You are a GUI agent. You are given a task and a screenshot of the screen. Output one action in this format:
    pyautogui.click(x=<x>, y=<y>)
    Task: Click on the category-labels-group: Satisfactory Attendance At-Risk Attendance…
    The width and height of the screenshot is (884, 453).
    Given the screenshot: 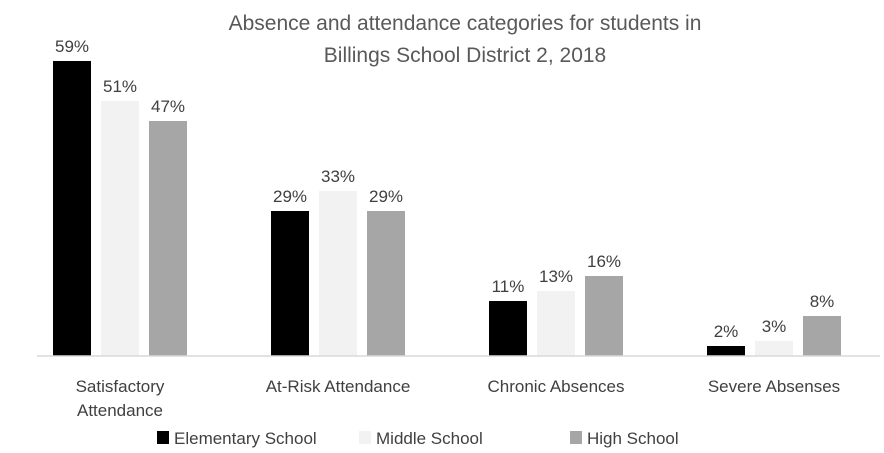 What is the action you would take?
    pyautogui.click(x=458, y=398)
    